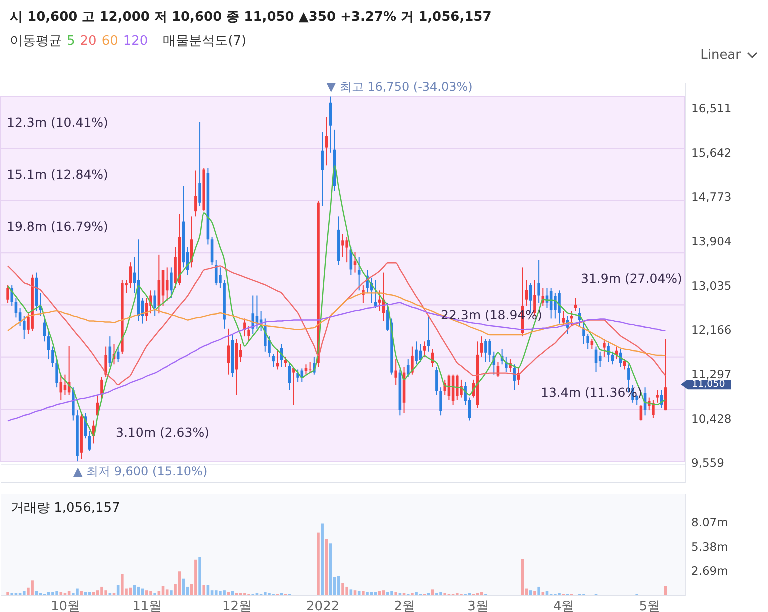 This screenshot has height=612, width=768. Describe the element at coordinates (706, 384) in the screenshot. I see `text: 11,050` at that location.